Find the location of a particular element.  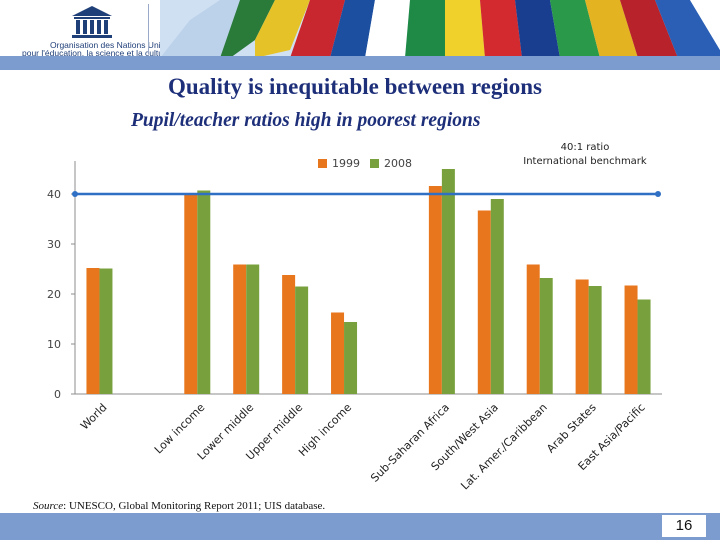

top-accent-bar is located at coordinates (360, 63).